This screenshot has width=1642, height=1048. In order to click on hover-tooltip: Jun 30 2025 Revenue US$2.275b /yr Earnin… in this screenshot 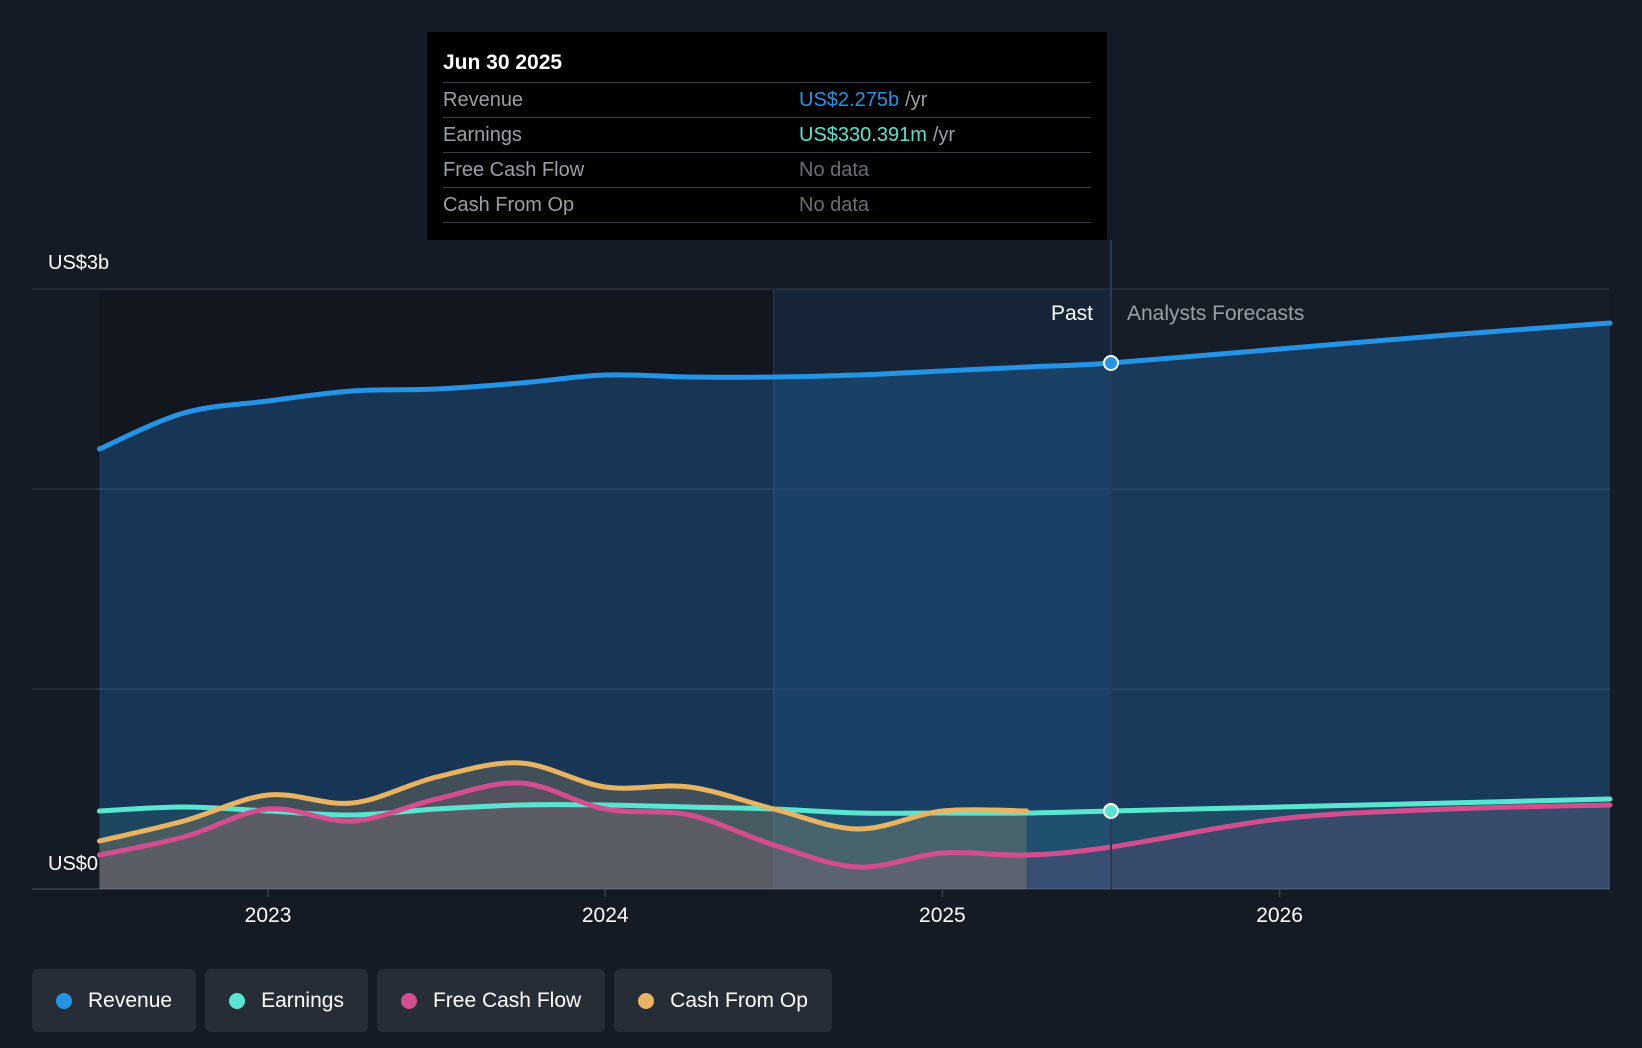, I will do `click(767, 136)`.